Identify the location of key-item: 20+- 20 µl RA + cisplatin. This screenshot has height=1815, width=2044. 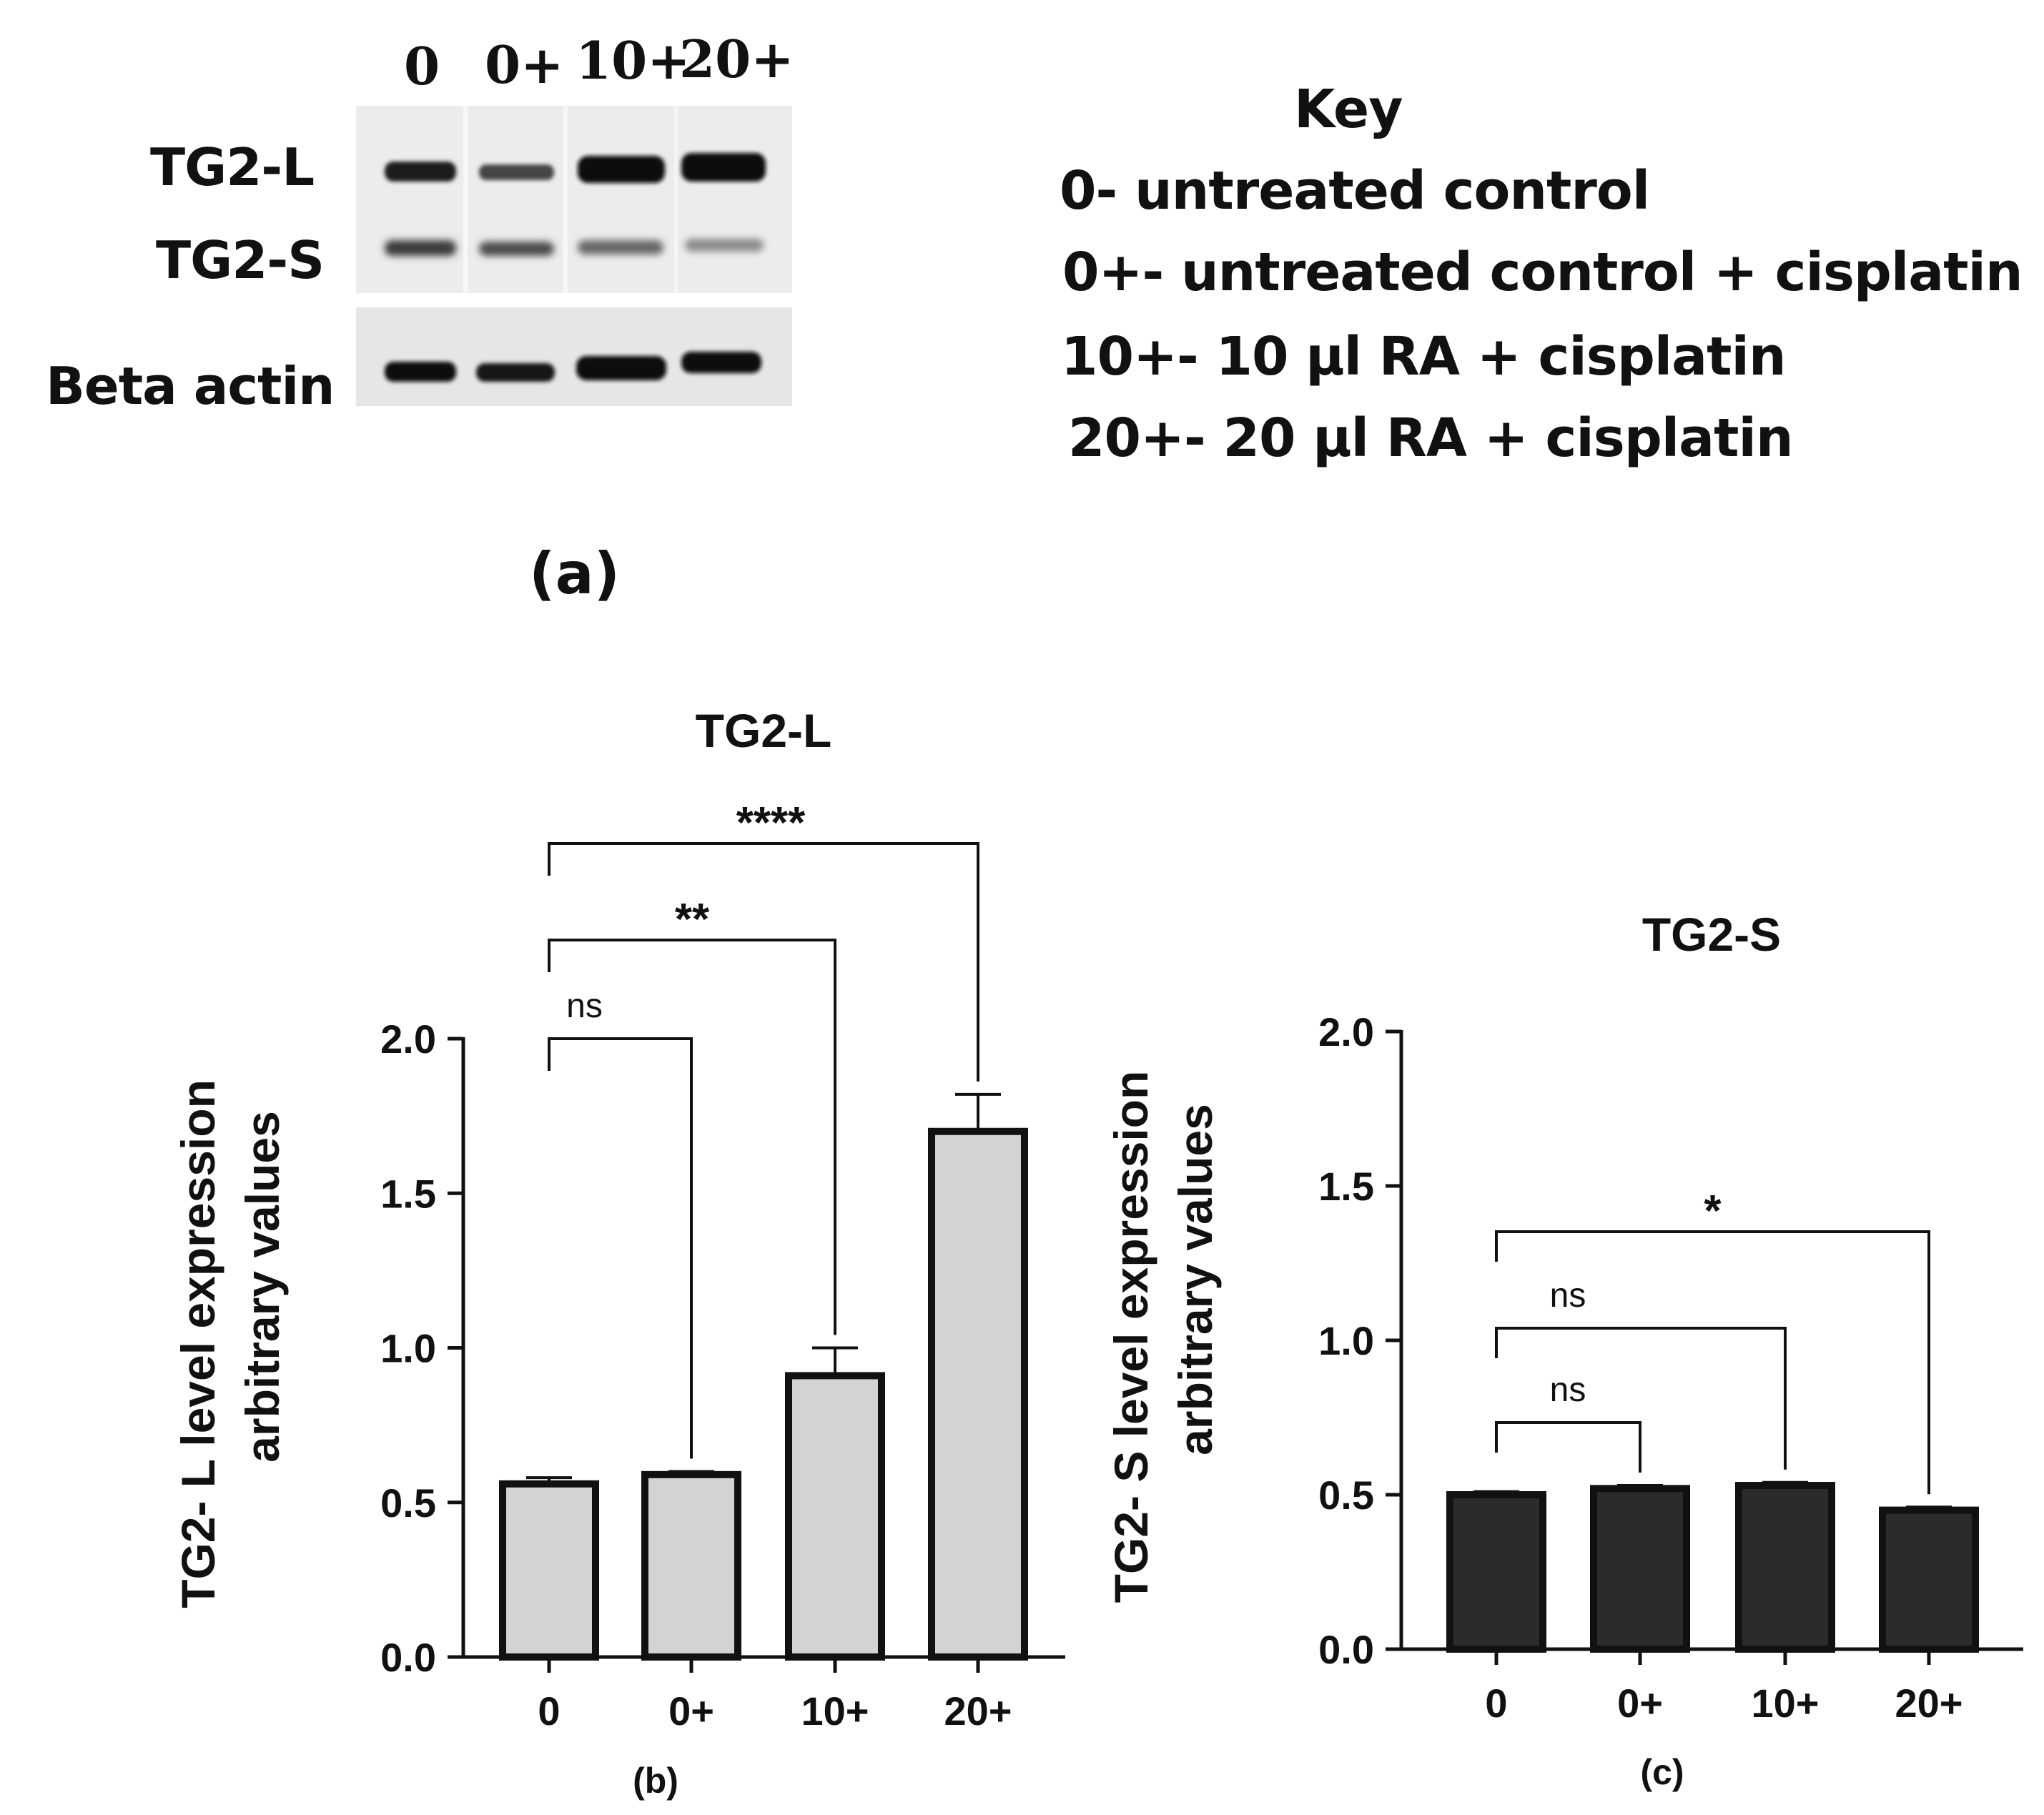
(1431, 438).